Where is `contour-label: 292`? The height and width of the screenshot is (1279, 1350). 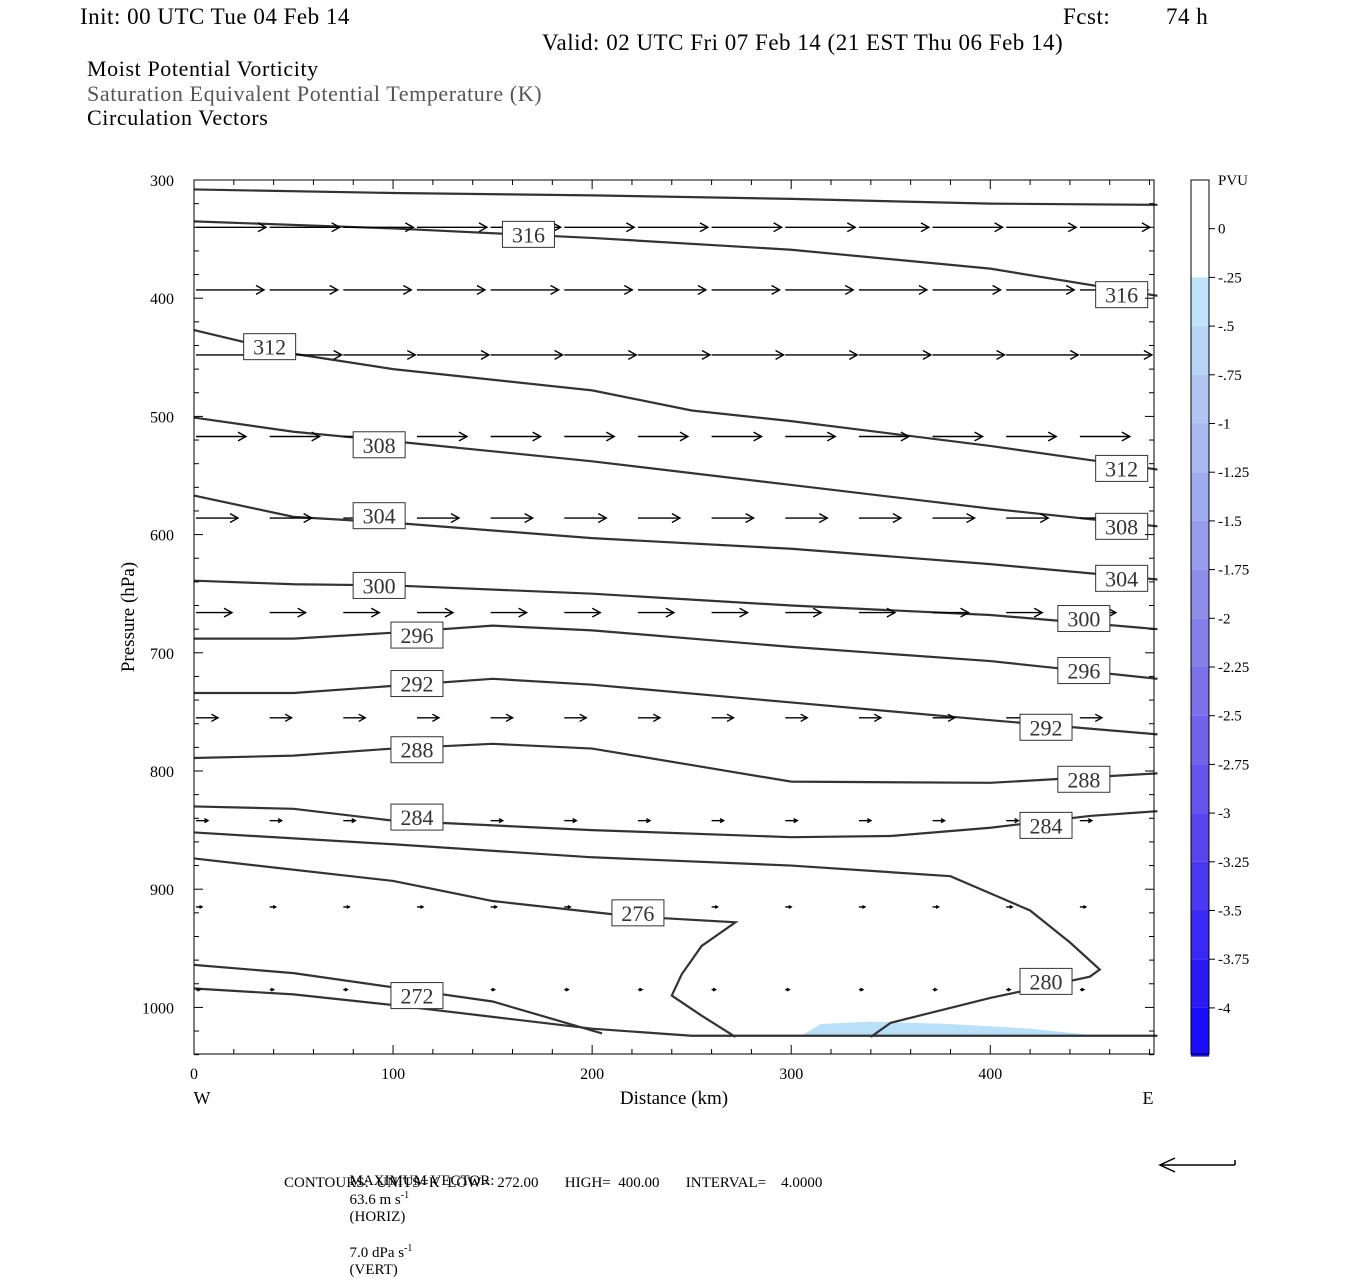
contour-label: 292 is located at coordinates (416, 684).